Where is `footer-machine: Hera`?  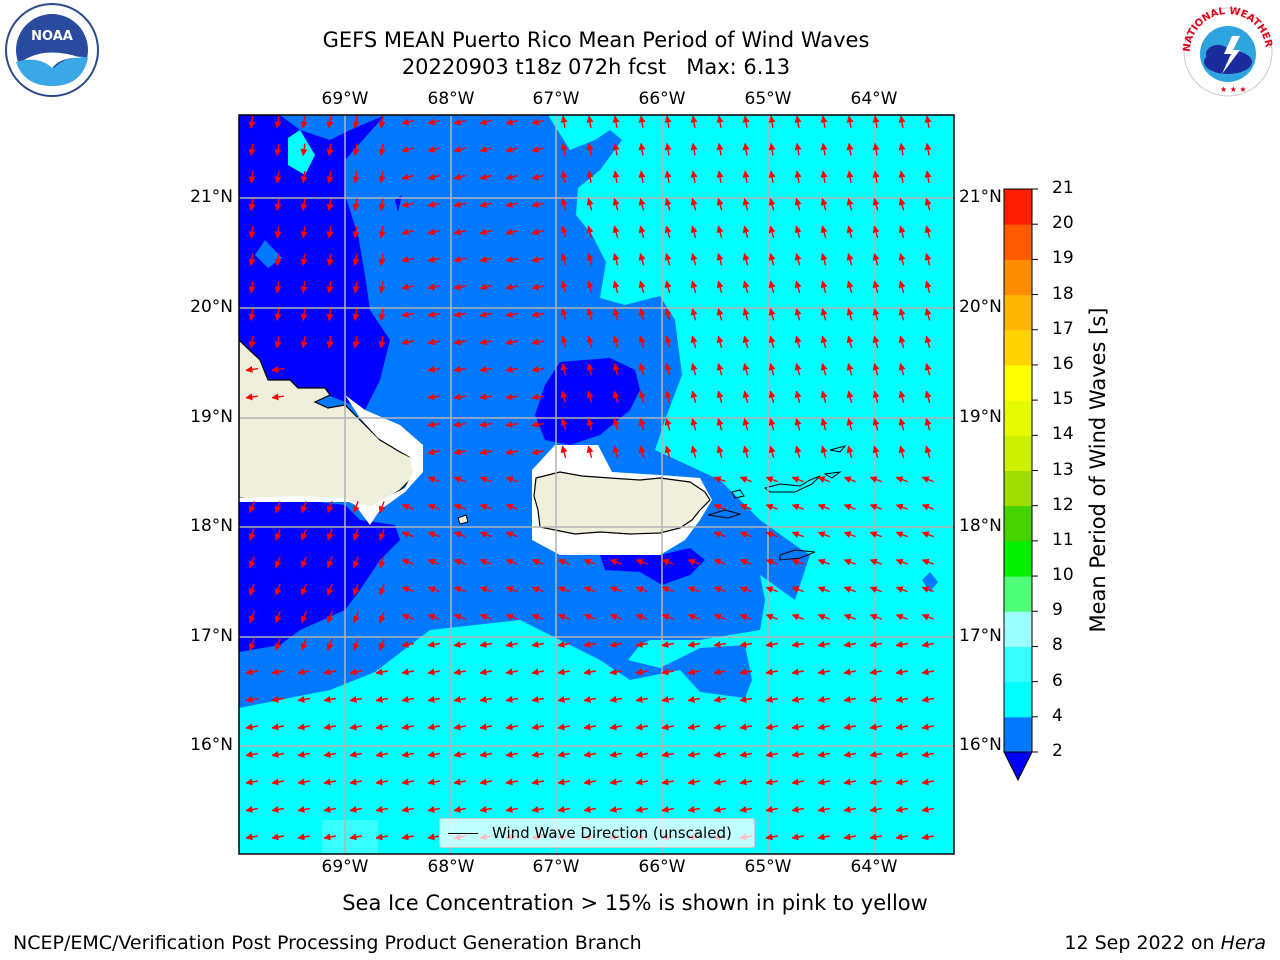 footer-machine: Hera is located at coordinates (1243, 943).